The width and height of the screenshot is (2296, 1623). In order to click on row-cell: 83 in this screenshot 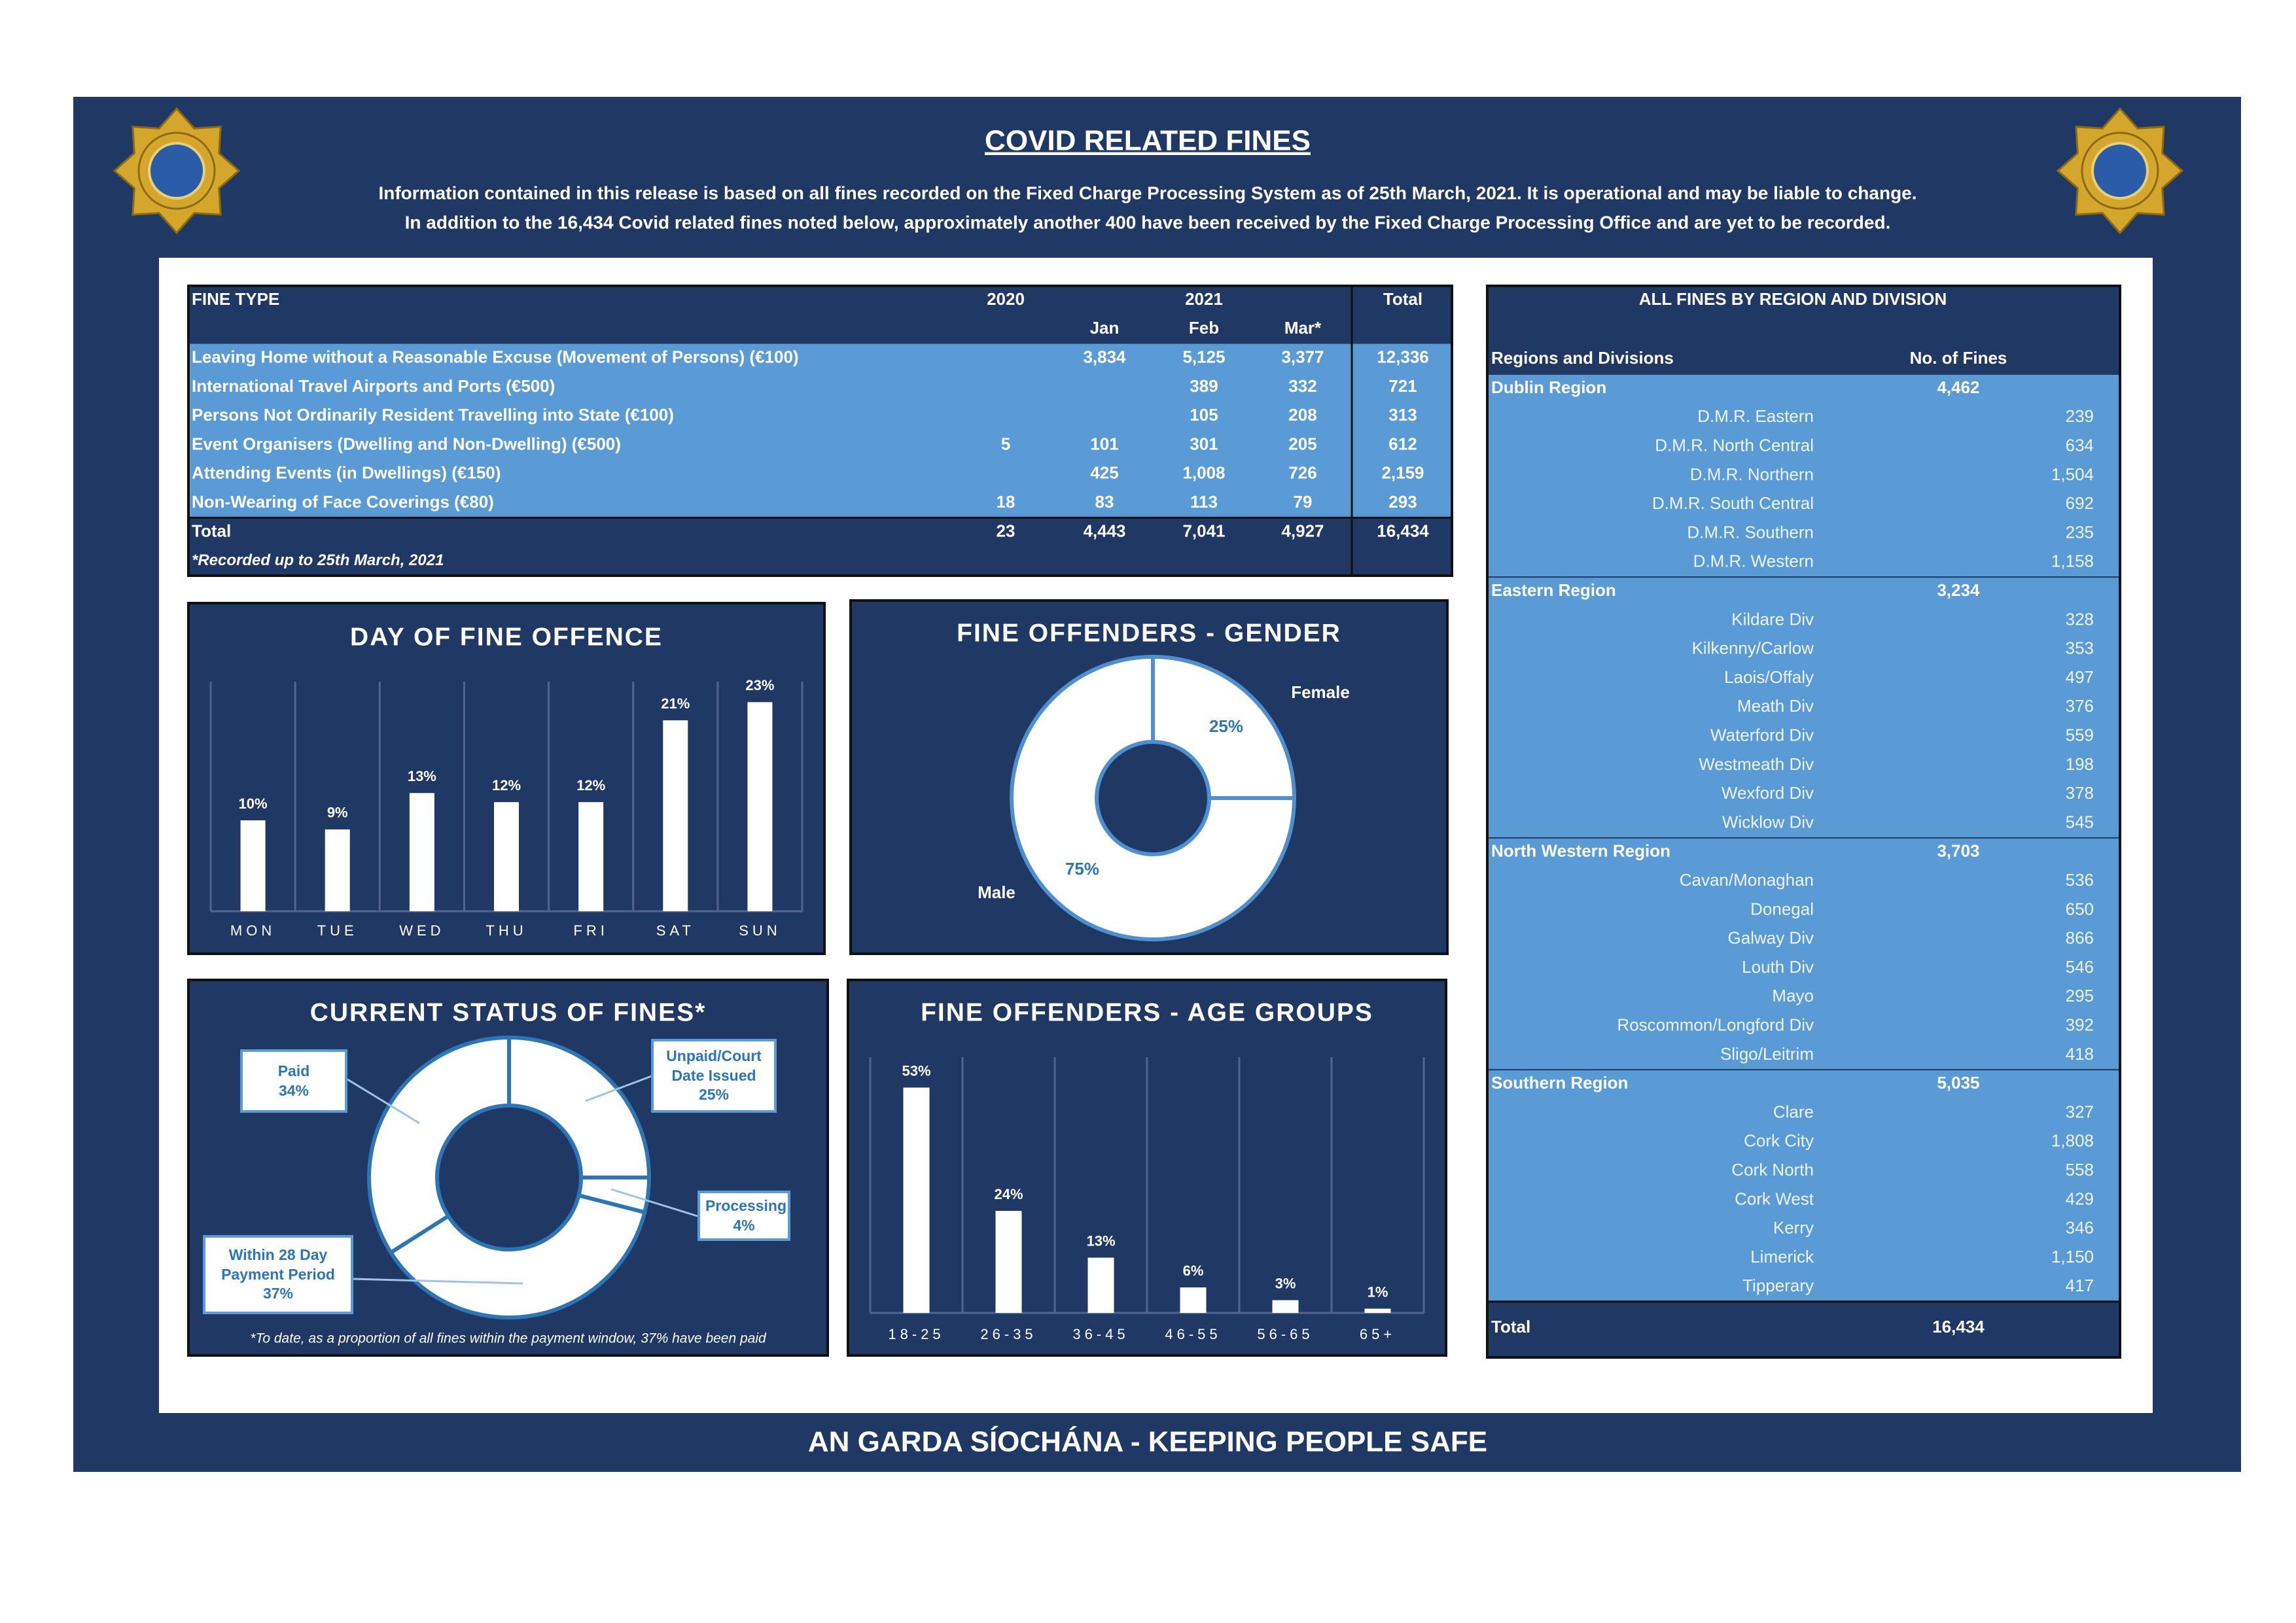, I will do `click(1104, 502)`.